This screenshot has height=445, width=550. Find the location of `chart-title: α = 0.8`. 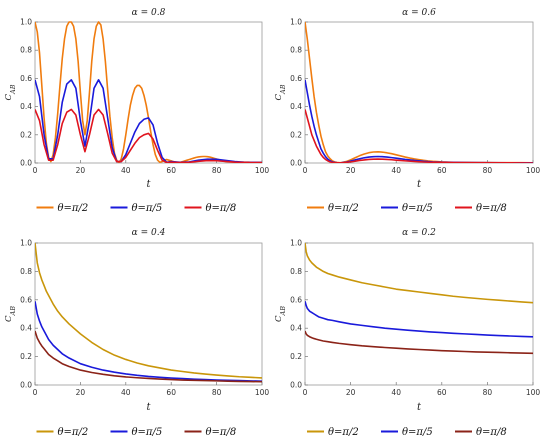

chart-title: α = 0.8 is located at coordinates (149, 13).